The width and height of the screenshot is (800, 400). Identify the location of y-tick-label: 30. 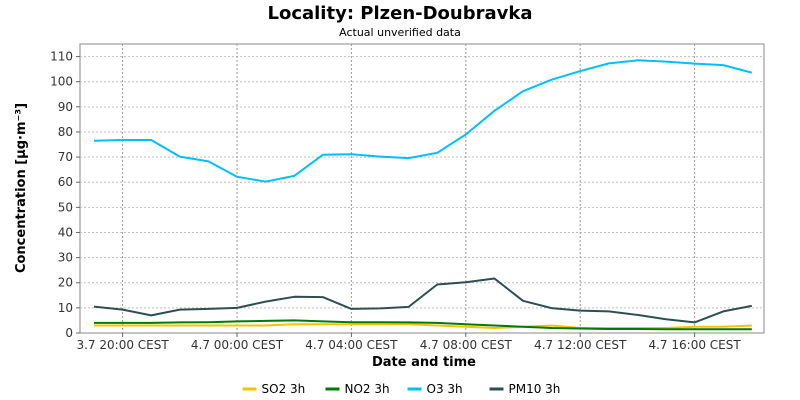
(65, 258).